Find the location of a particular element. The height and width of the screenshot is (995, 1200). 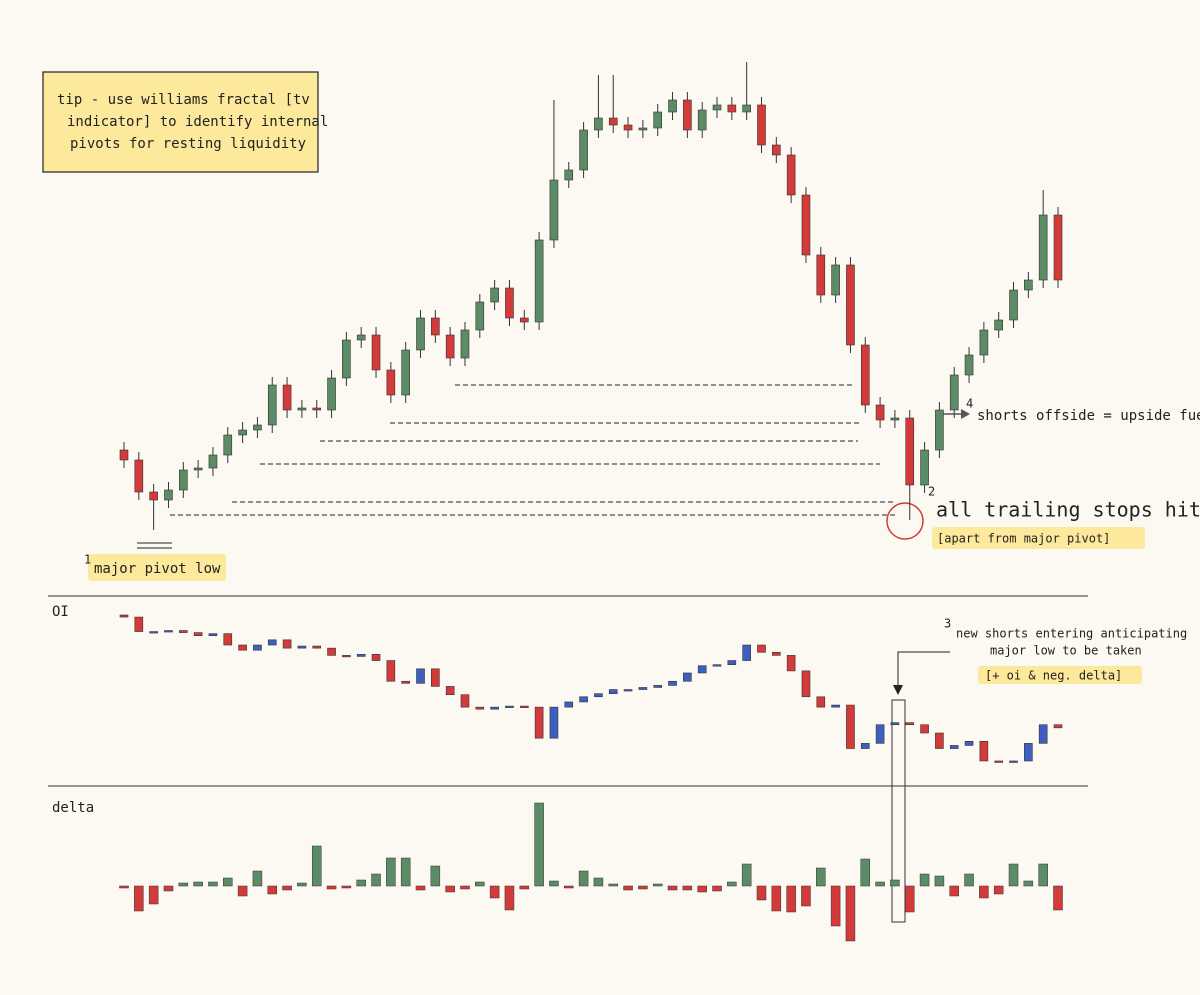

focus-box is located at coordinates (898, 811).